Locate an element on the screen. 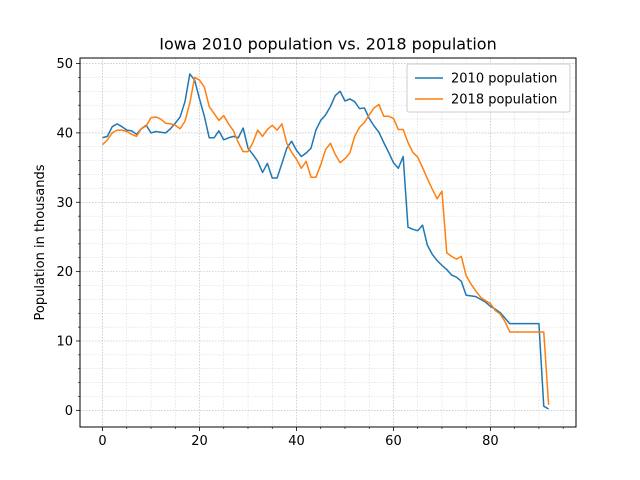 The image size is (640, 480). x-tick-label: 80 is located at coordinates (490, 441).